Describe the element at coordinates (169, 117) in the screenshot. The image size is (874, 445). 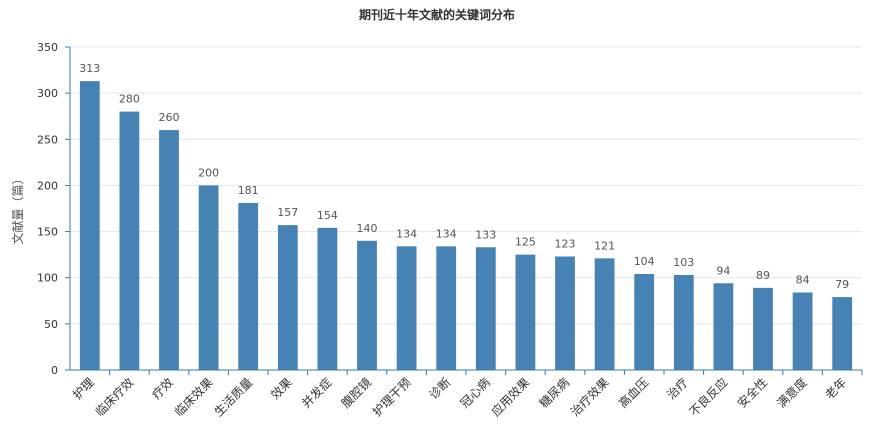
I see `data-label: 260` at that location.